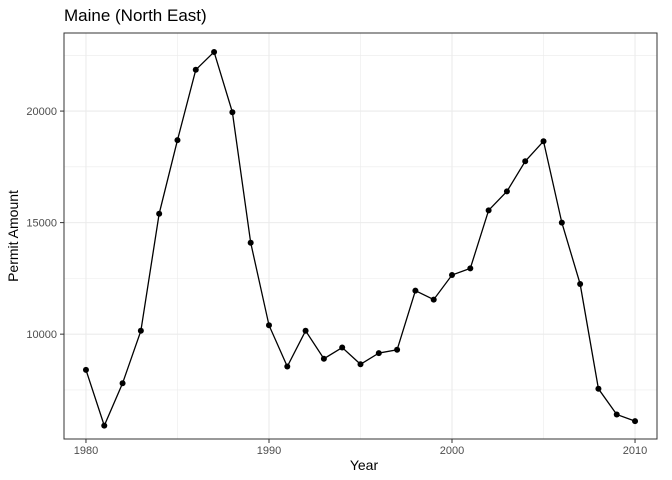  What do you see at coordinates (452, 451) in the screenshot?
I see `x-tick-label: 2000` at bounding box center [452, 451].